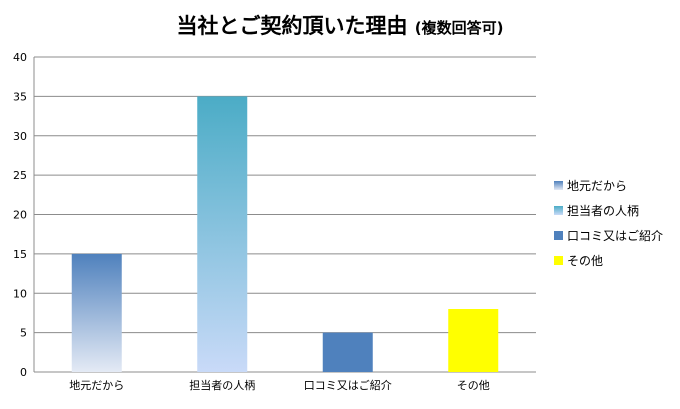  I want to click on x-tick-label: 担当者の人柄, so click(222, 385).